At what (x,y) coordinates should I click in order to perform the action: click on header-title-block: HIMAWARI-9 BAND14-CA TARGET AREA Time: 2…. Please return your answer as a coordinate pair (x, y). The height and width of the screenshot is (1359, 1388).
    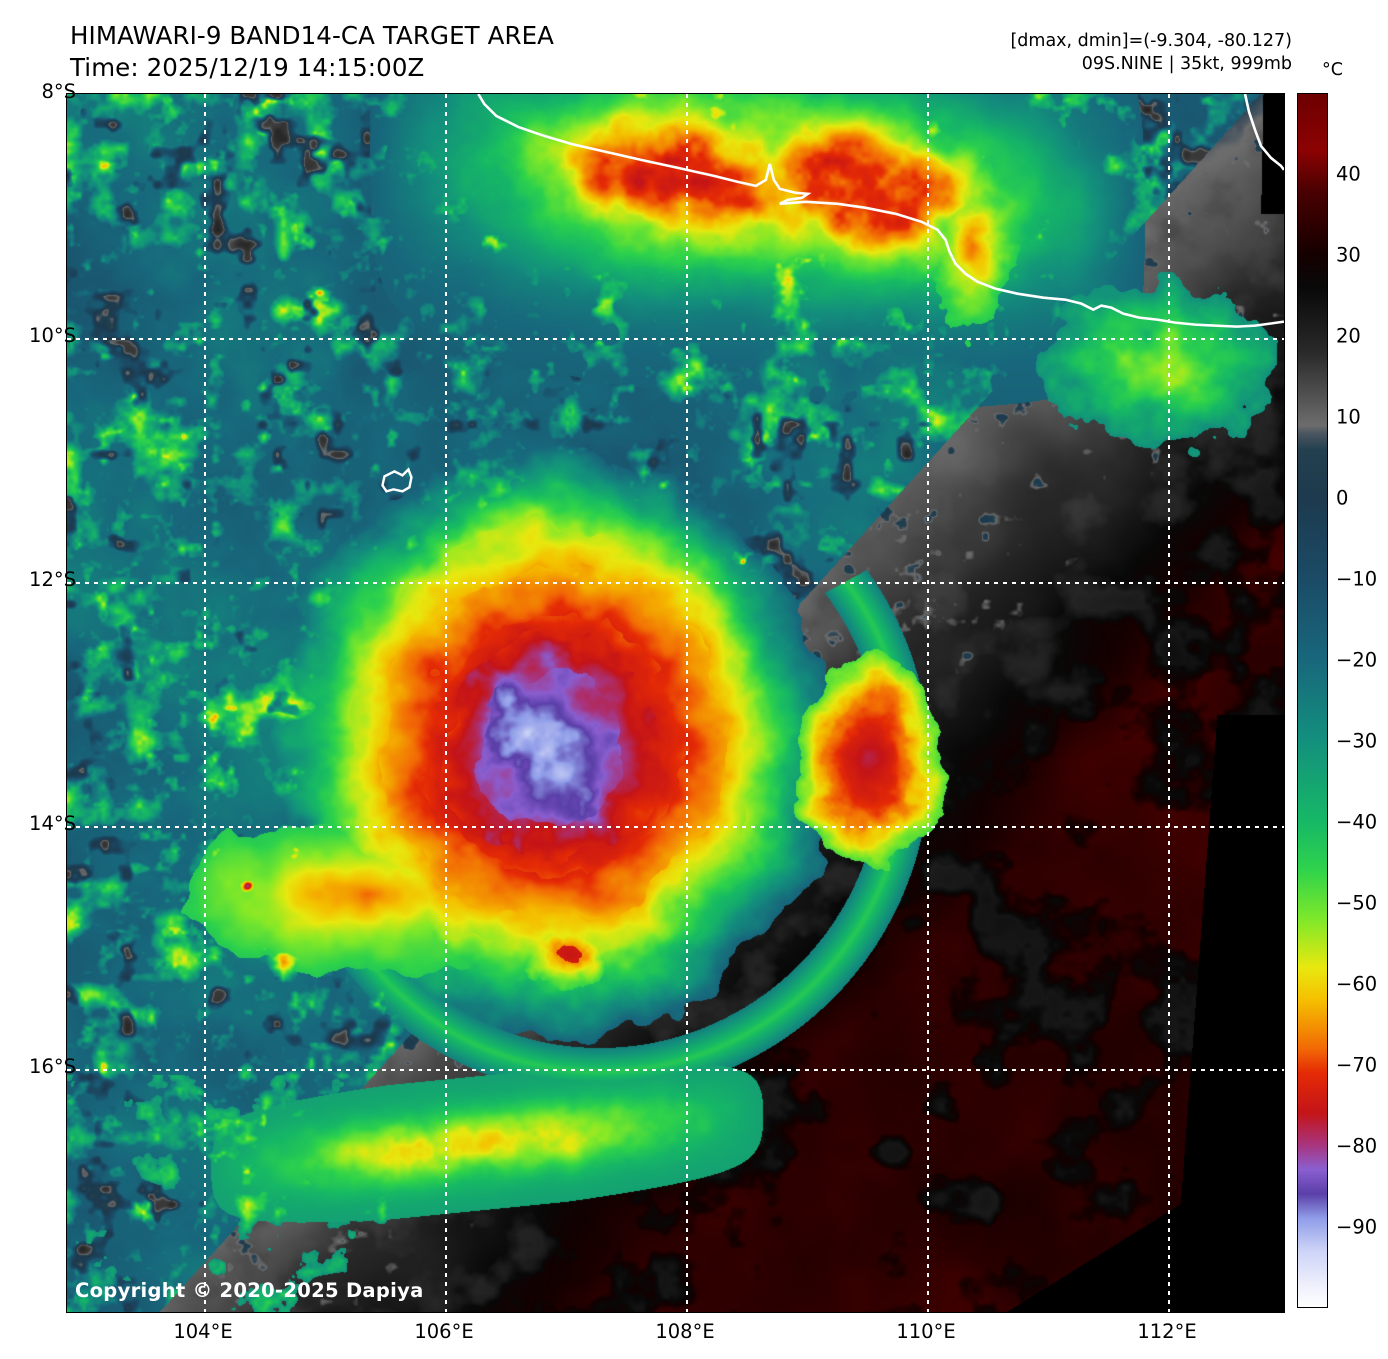
    Looking at the image, I should click on (312, 52).